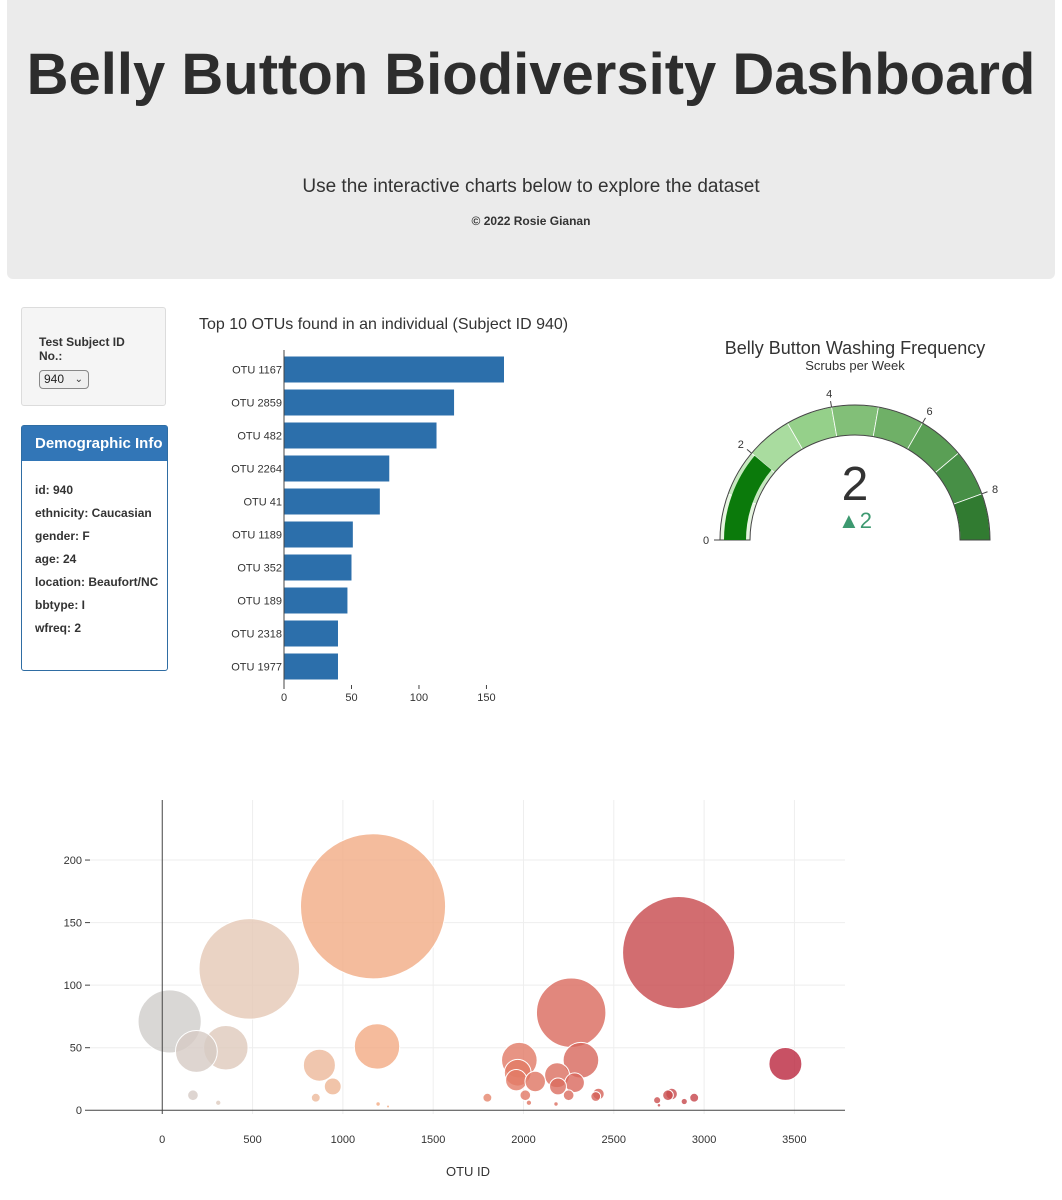 Image resolution: width=1062 pixels, height=1200 pixels. I want to click on bar-x-tick-label: 150, so click(486, 698).